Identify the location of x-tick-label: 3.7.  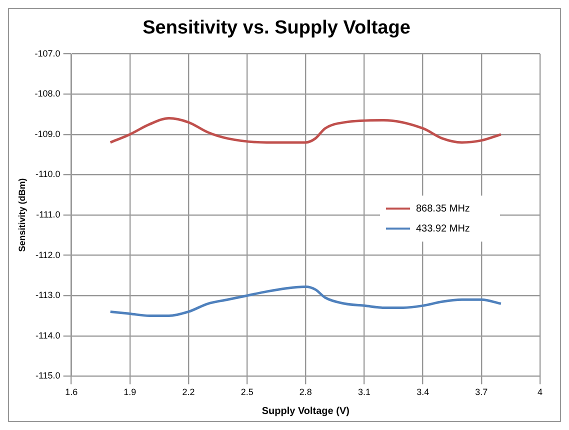
(481, 392).